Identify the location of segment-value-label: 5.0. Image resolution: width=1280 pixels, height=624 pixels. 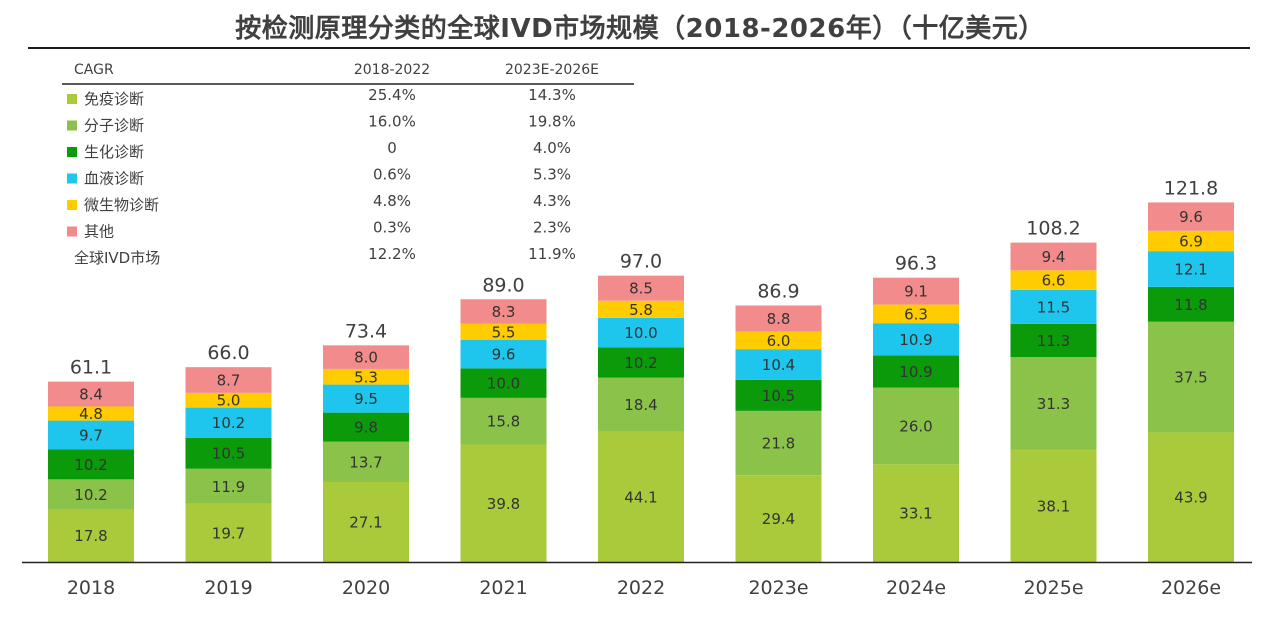
(229, 401).